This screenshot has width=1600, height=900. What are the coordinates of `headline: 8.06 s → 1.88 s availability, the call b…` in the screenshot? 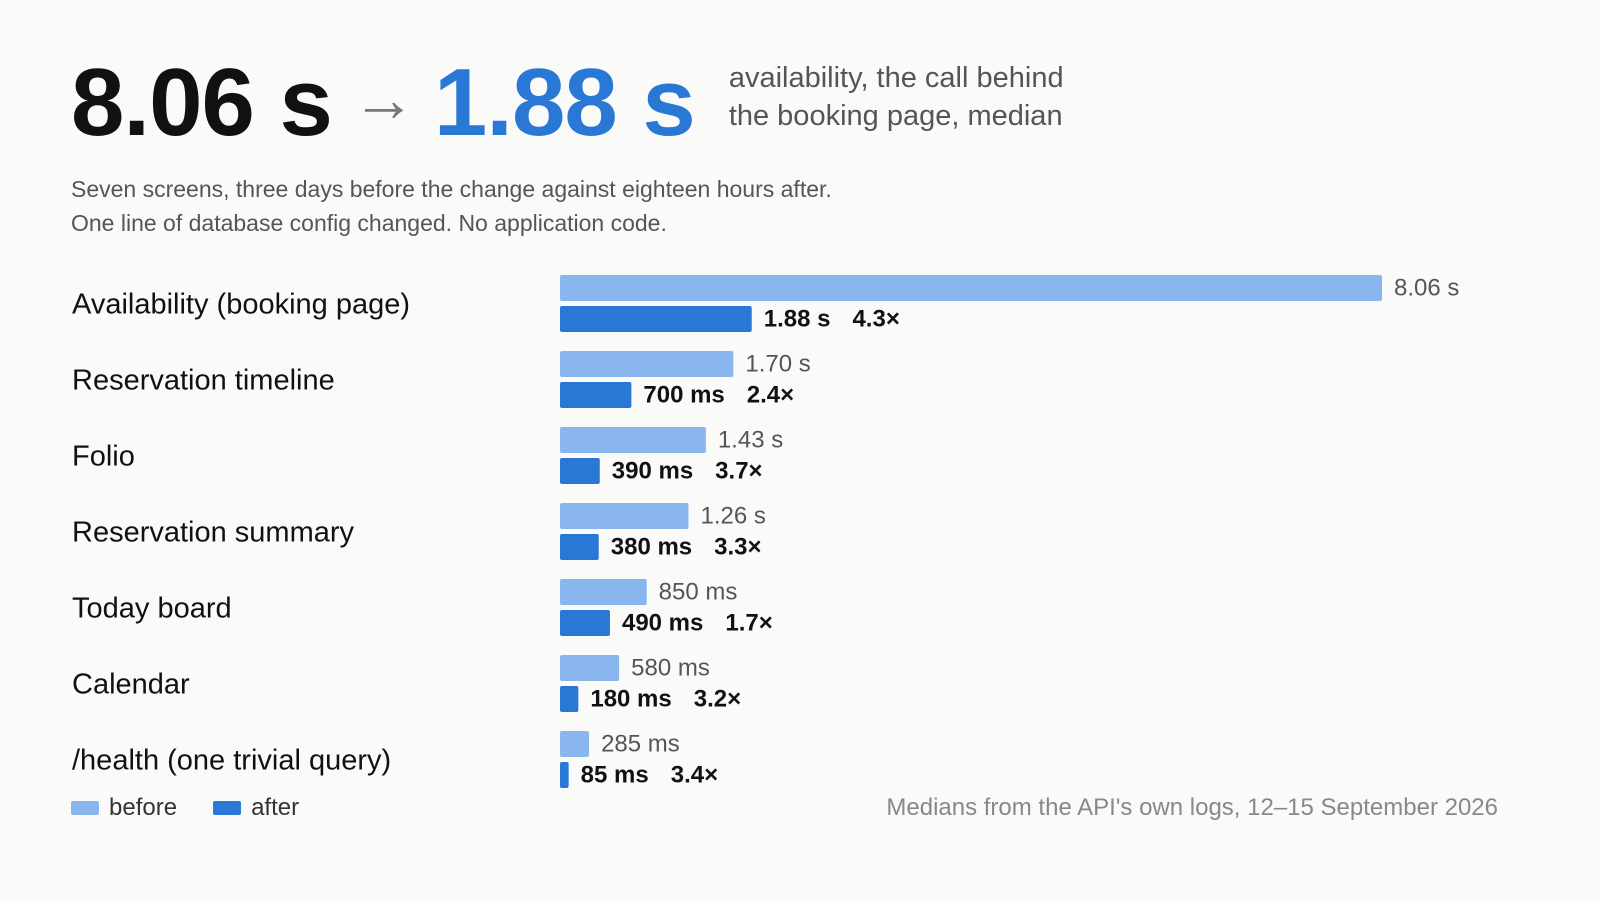 It's located at (600, 103).